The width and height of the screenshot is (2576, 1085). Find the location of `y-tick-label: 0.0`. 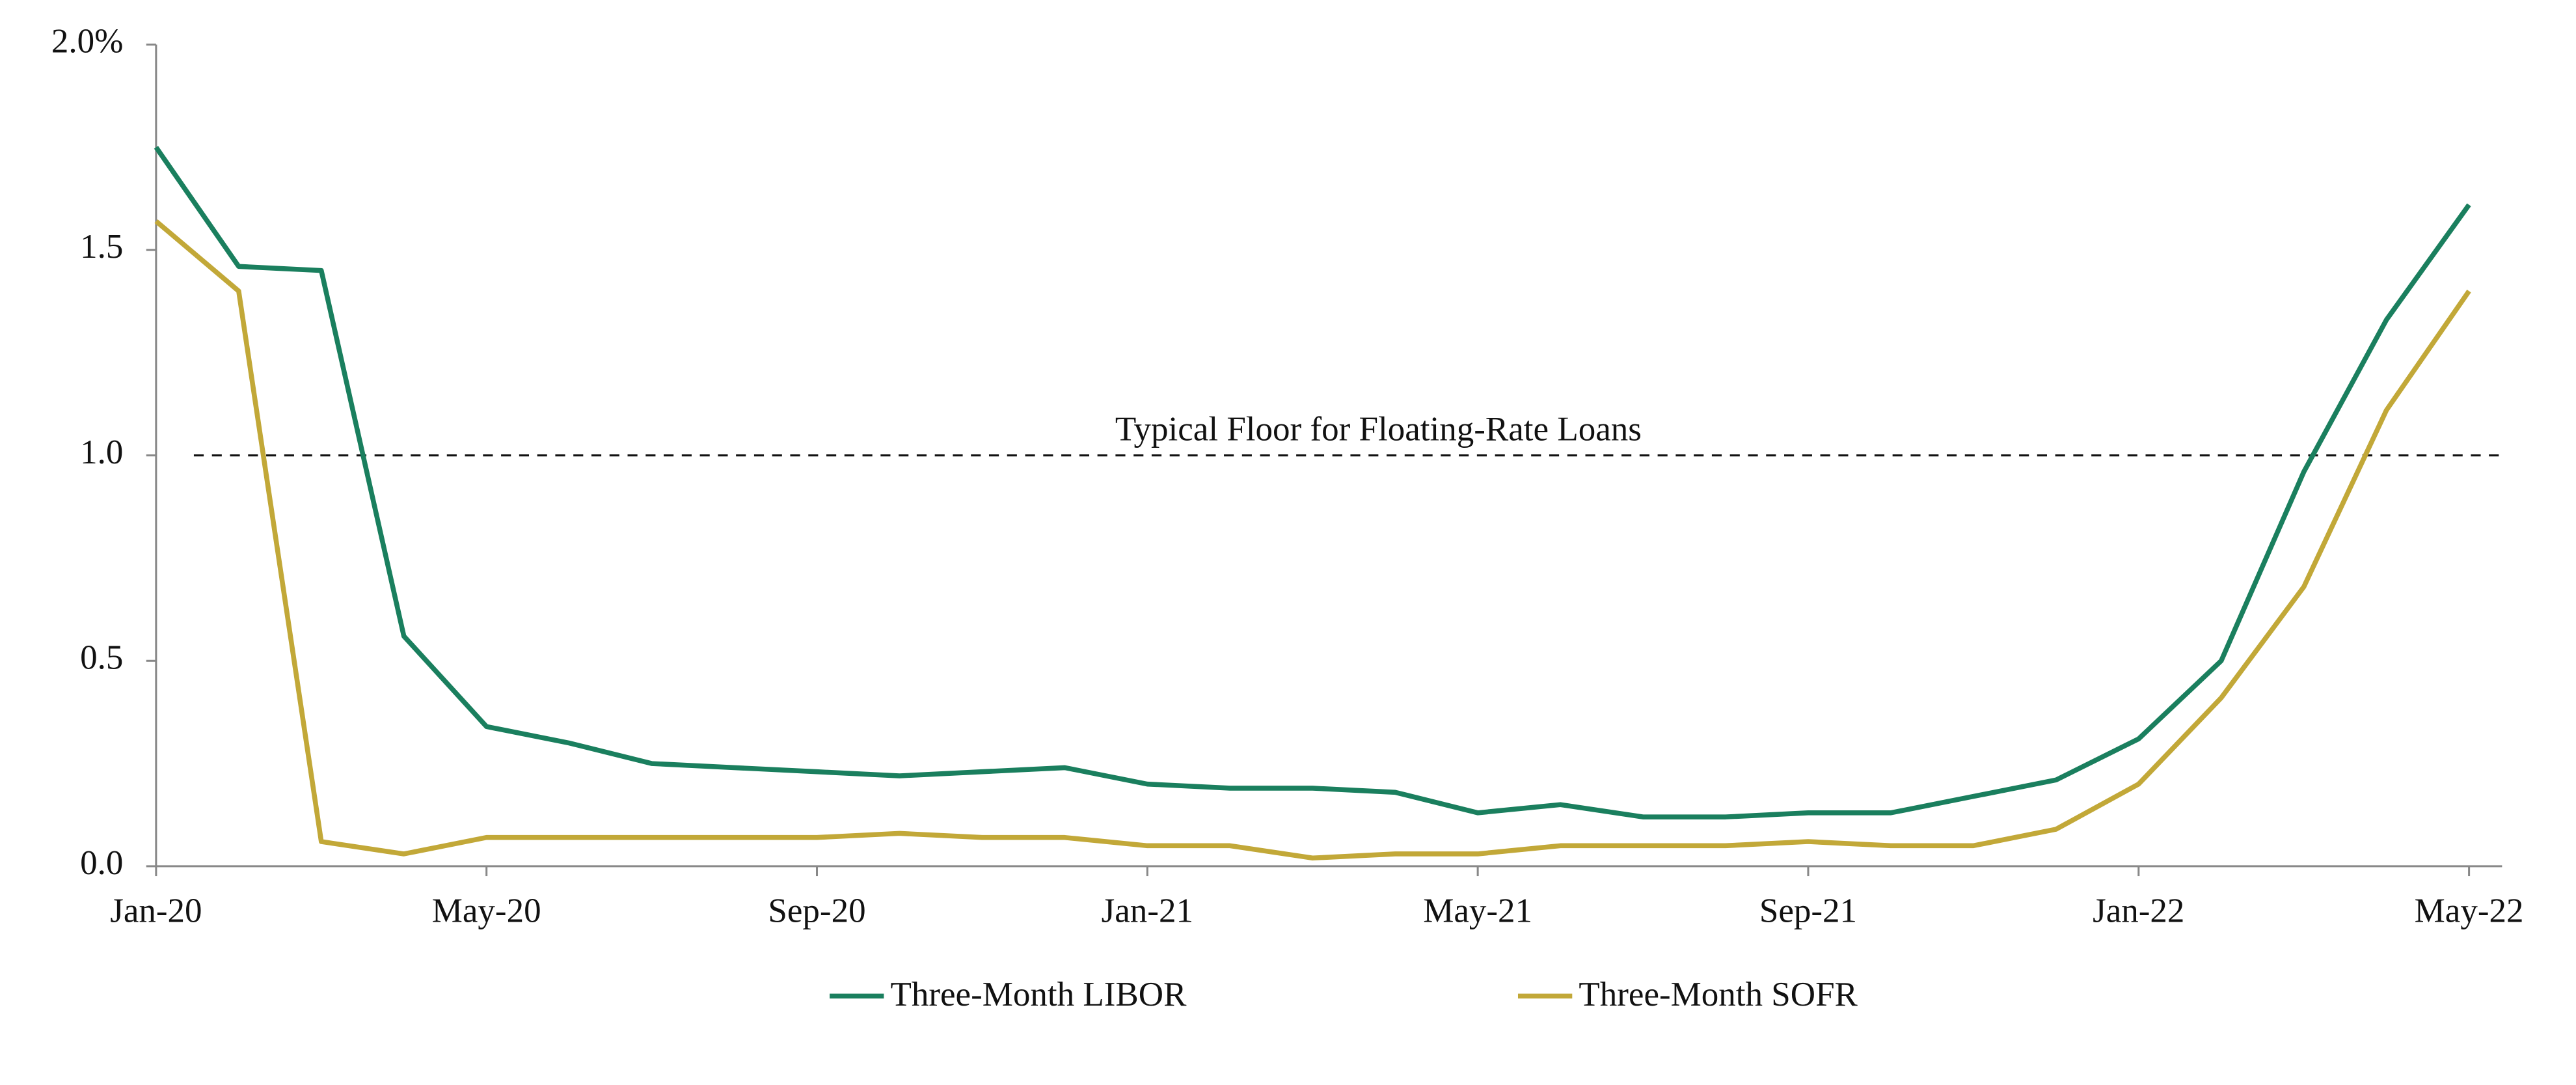

y-tick-label: 0.0 is located at coordinates (101, 863).